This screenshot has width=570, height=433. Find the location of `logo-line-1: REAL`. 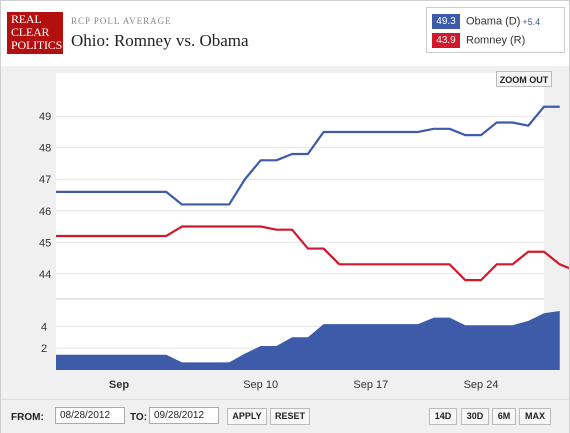

logo-line-1: REAL is located at coordinates (26, 19).